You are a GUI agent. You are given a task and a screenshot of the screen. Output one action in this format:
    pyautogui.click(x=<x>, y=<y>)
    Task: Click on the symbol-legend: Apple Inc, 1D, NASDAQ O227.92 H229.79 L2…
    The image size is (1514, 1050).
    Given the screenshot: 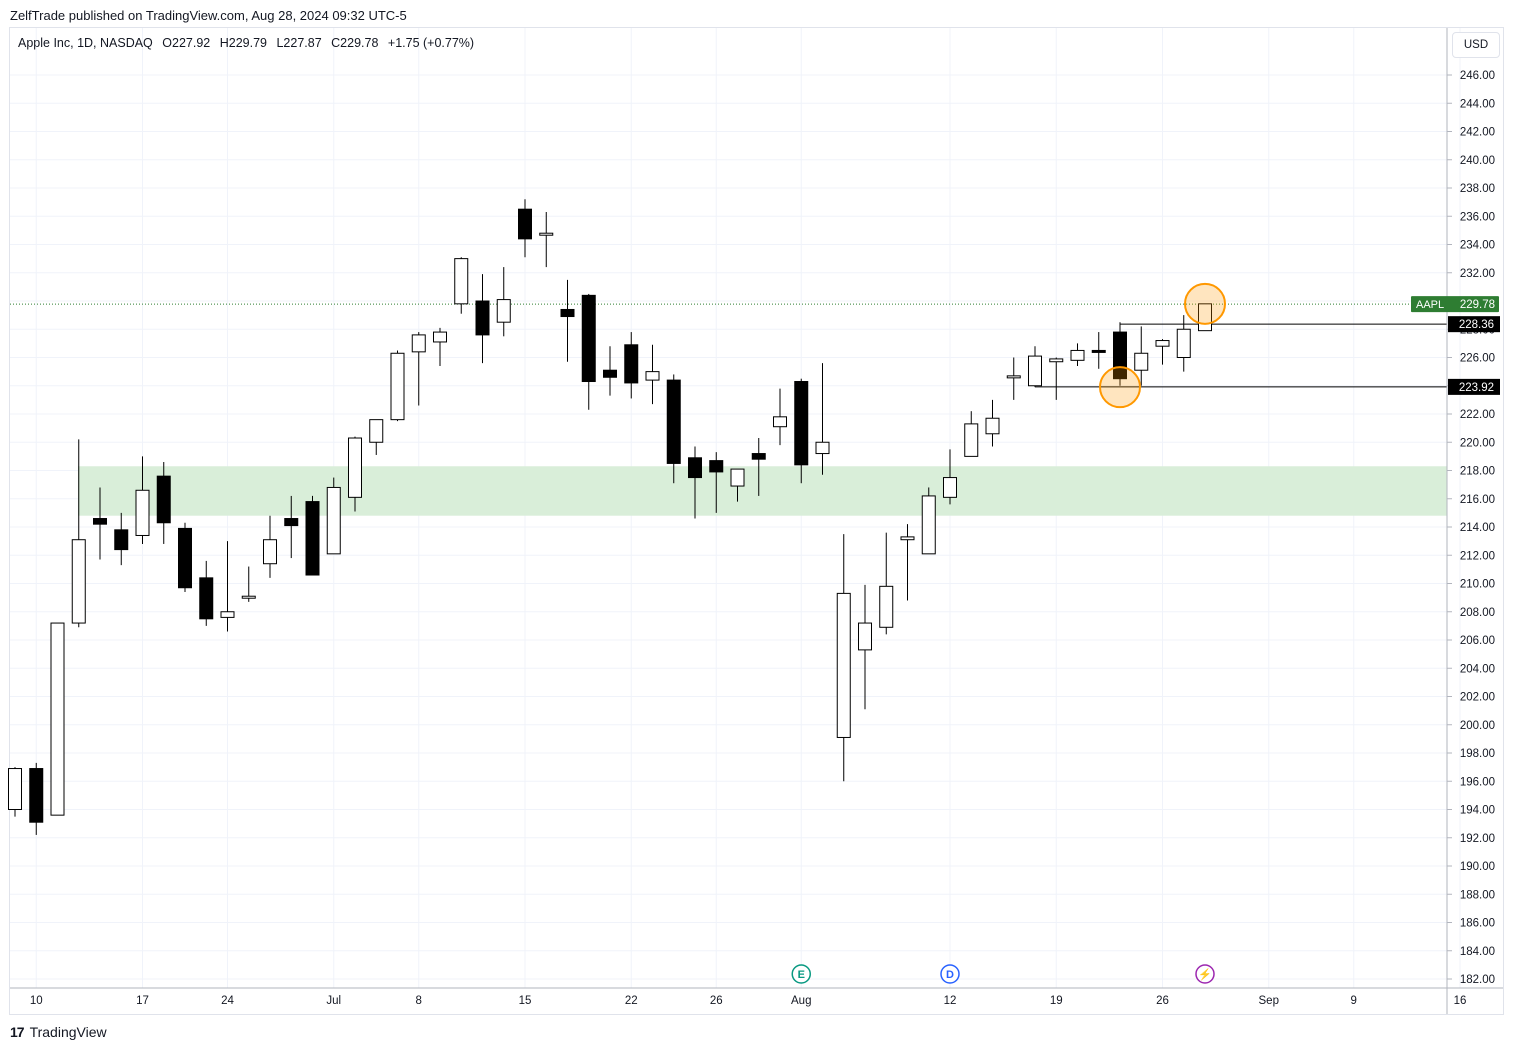 What is the action you would take?
    pyautogui.click(x=249, y=43)
    